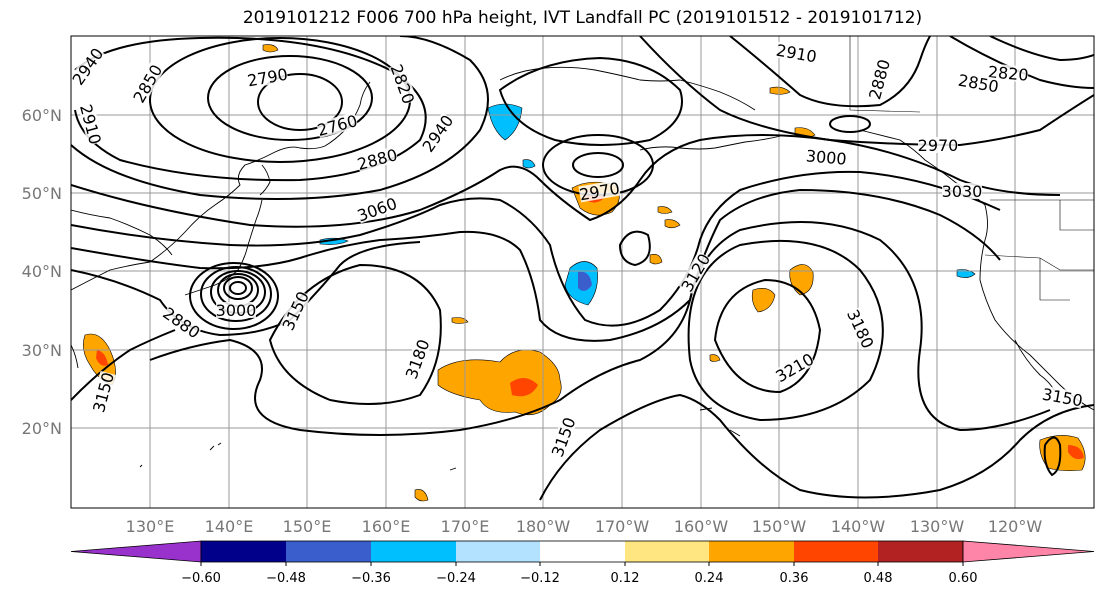 The width and height of the screenshot is (1105, 601). Describe the element at coordinates (709, 578) in the screenshot. I see `colorbar-tick-label: 0.24` at that location.